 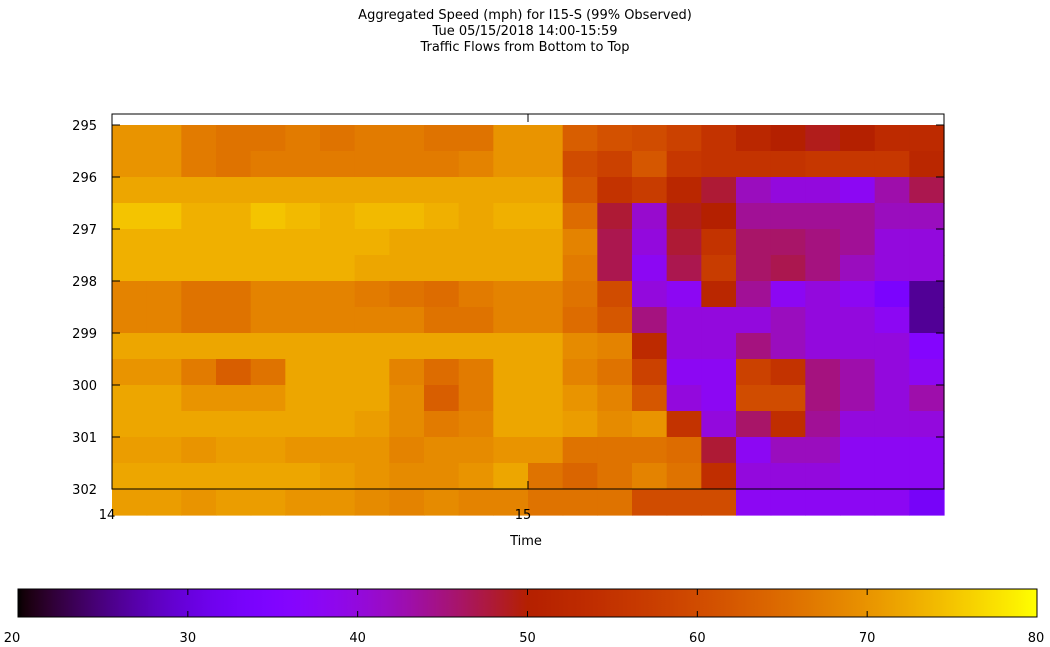 I want to click on y-tick-label: 299, so click(x=84, y=334).